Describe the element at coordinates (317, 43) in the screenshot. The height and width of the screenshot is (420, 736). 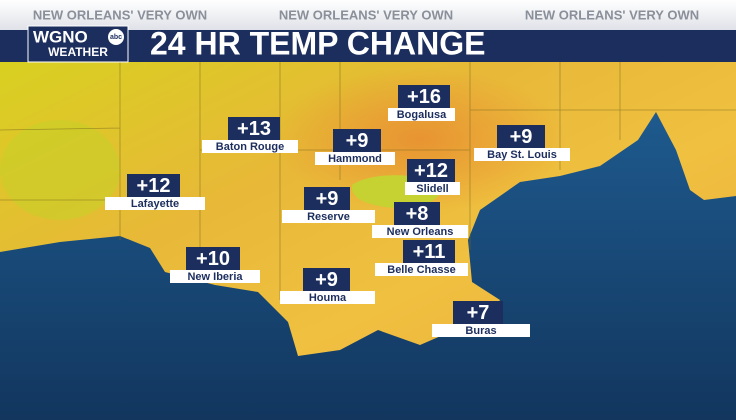
I see `title: 24 HR TEMP CHANGE` at that location.